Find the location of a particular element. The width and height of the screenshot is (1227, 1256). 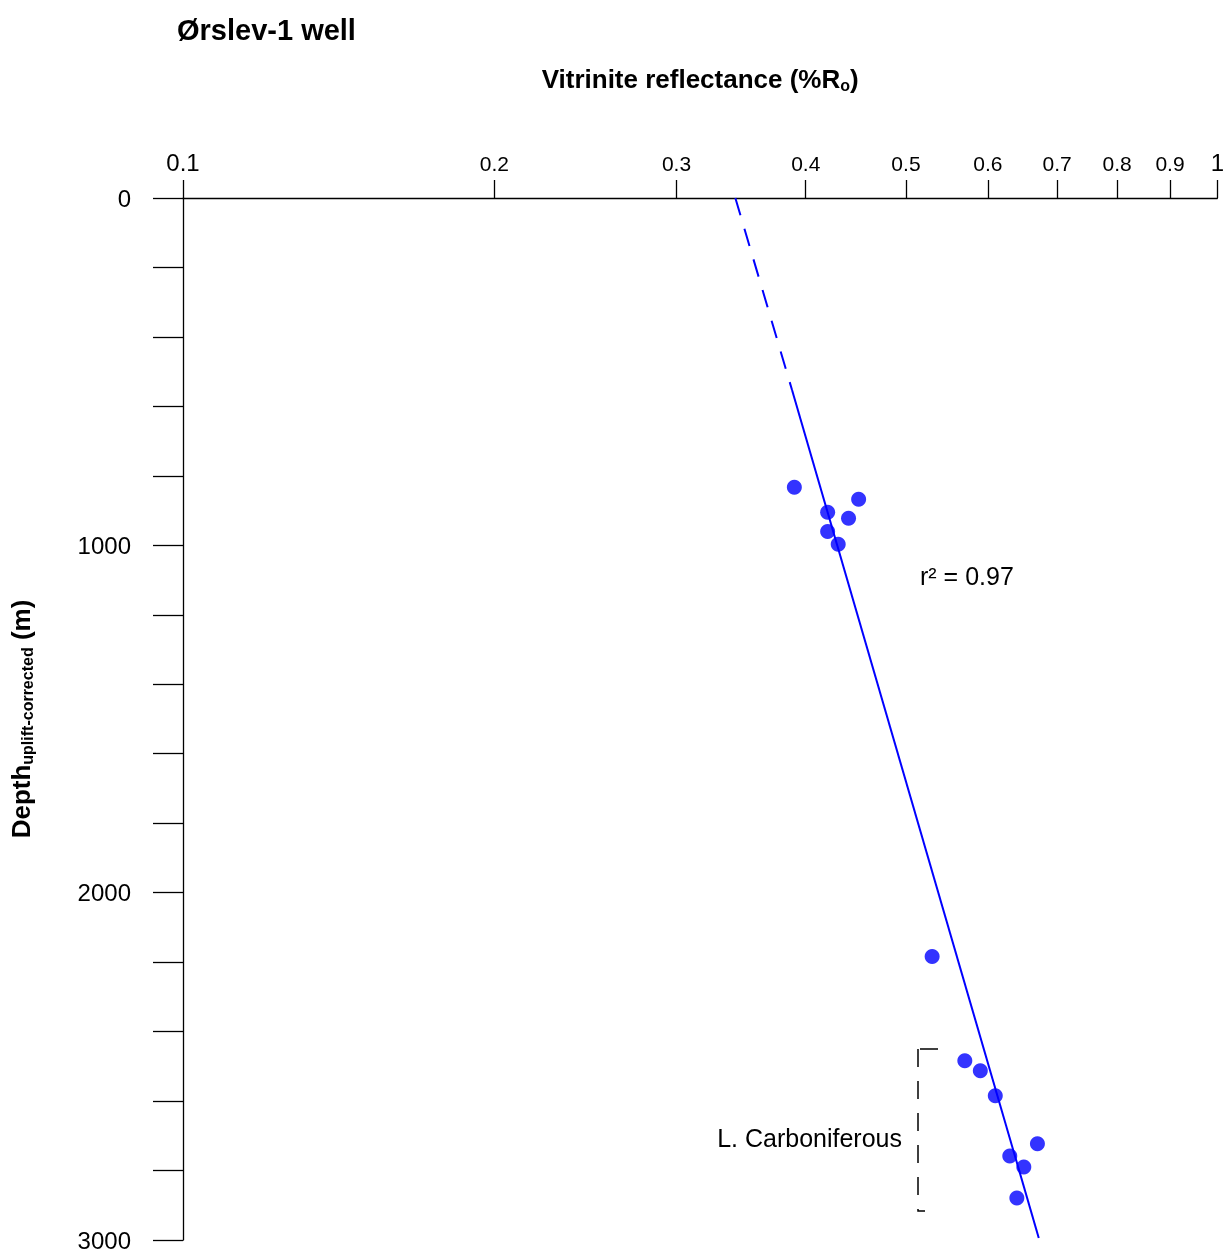

x-tick-label: 0.6 is located at coordinates (988, 163).